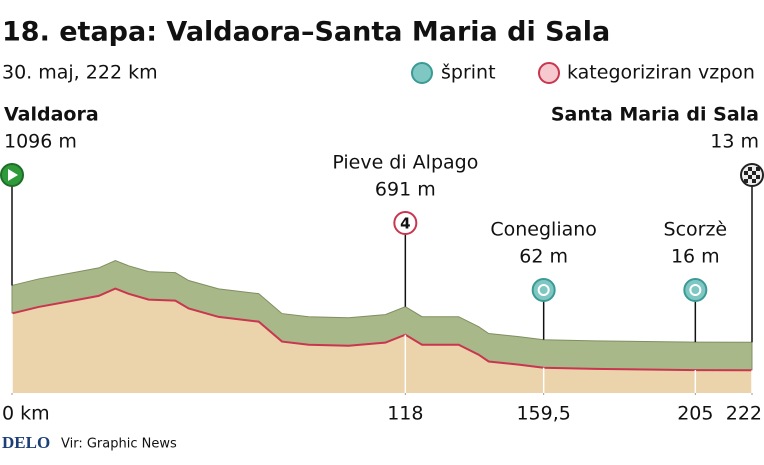  I want to click on legend: šprint kategoriziran vzpon, so click(583, 73).